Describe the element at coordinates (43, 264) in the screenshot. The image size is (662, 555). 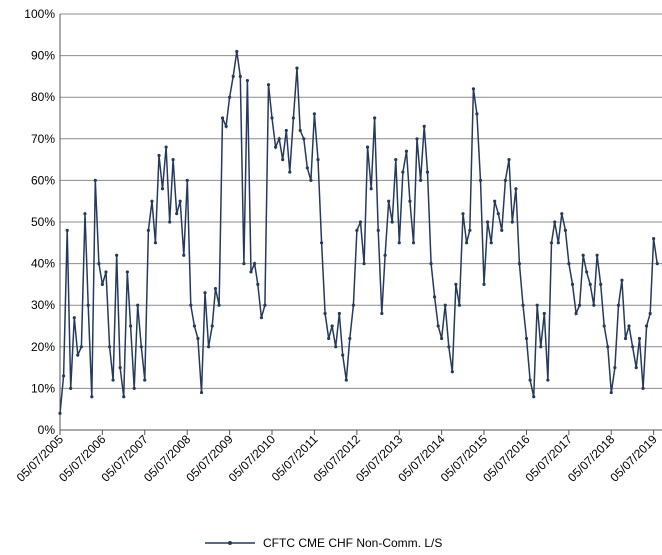
I see `y-tick-label: 40%` at that location.